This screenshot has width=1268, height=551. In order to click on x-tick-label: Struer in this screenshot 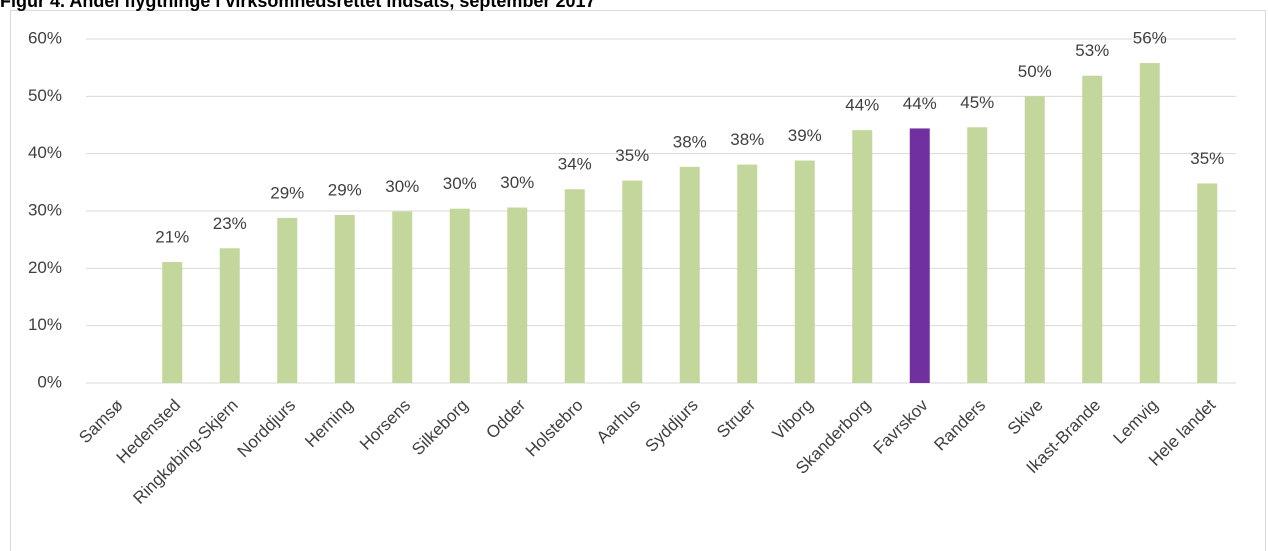, I will do `click(736, 418)`.